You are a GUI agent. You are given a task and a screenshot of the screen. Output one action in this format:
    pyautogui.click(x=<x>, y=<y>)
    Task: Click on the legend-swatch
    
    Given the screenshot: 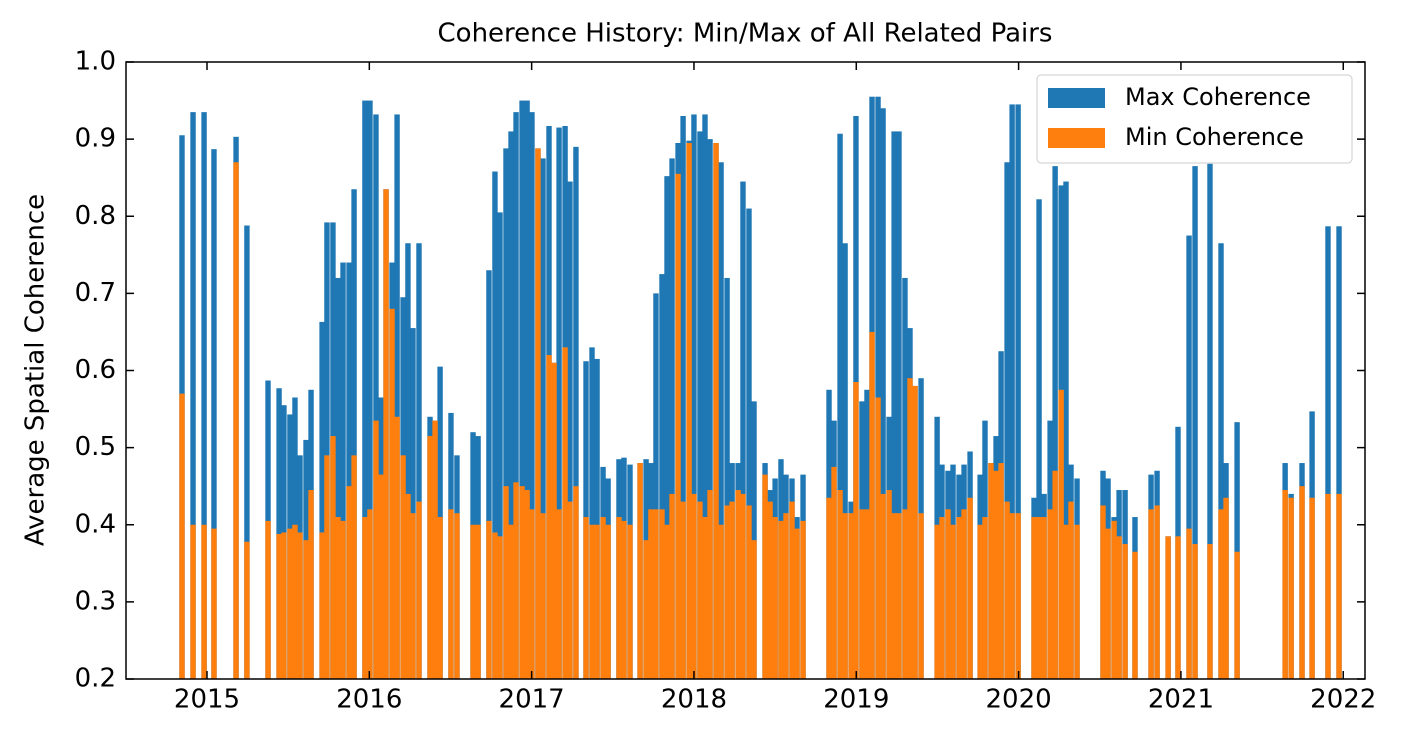 What is the action you would take?
    pyautogui.click(x=1076, y=98)
    